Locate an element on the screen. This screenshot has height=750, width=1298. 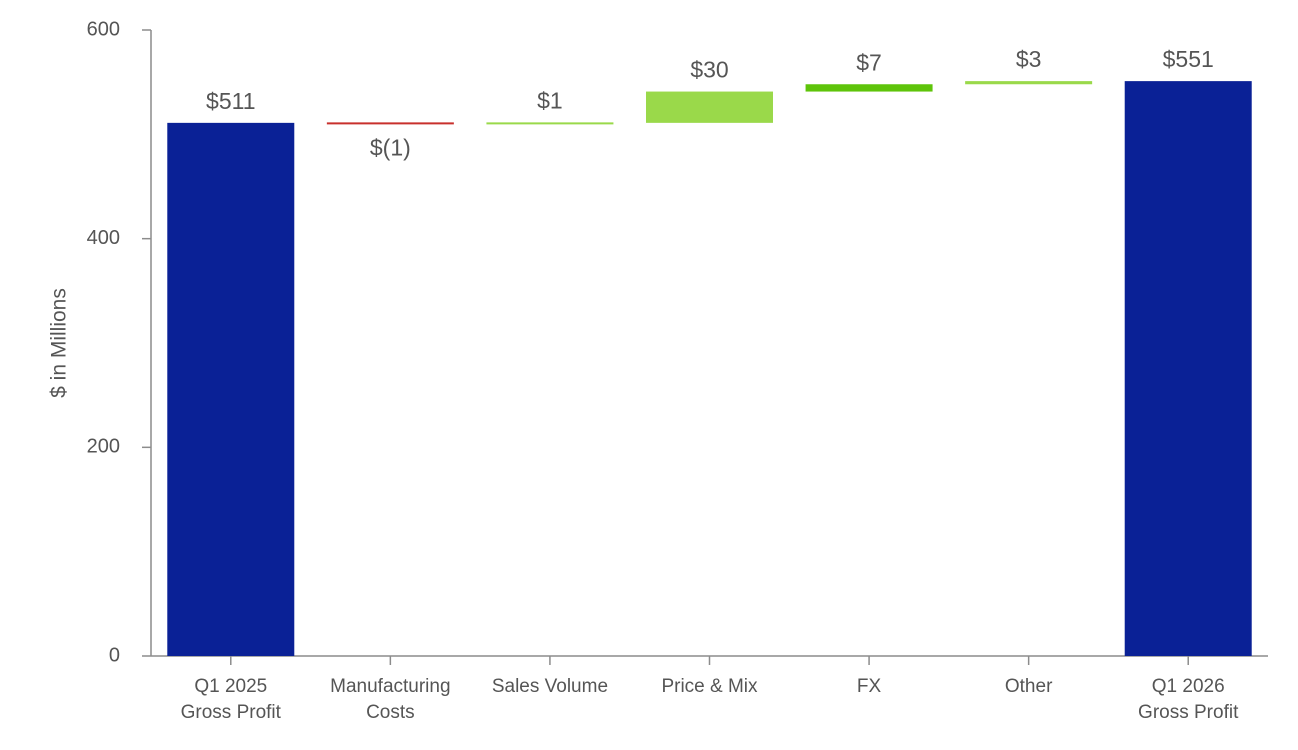
data-label: $1 is located at coordinates (550, 100).